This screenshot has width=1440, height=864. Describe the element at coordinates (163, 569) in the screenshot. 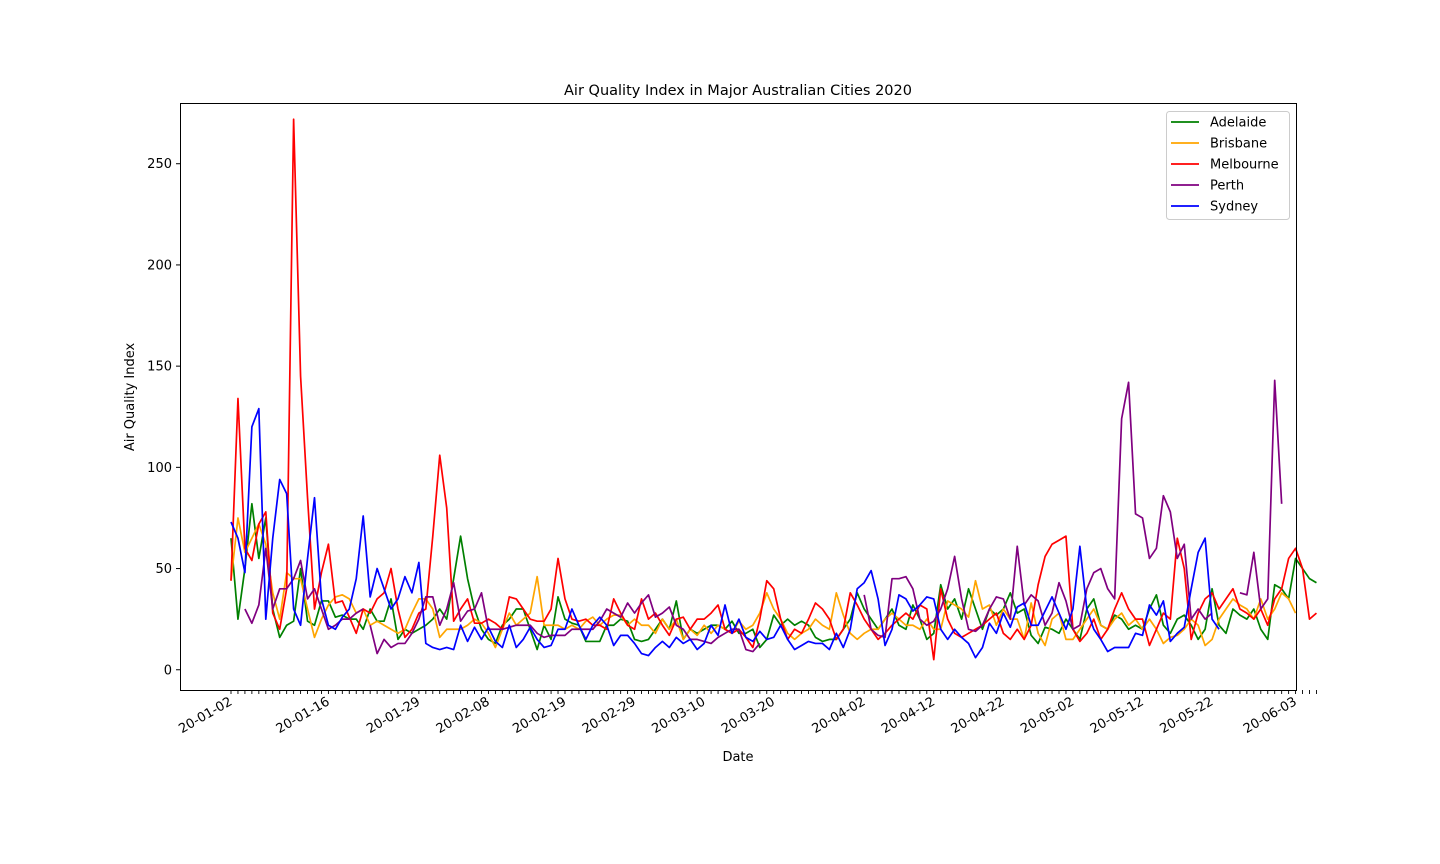

I see `y-tick-label: 50` at that location.